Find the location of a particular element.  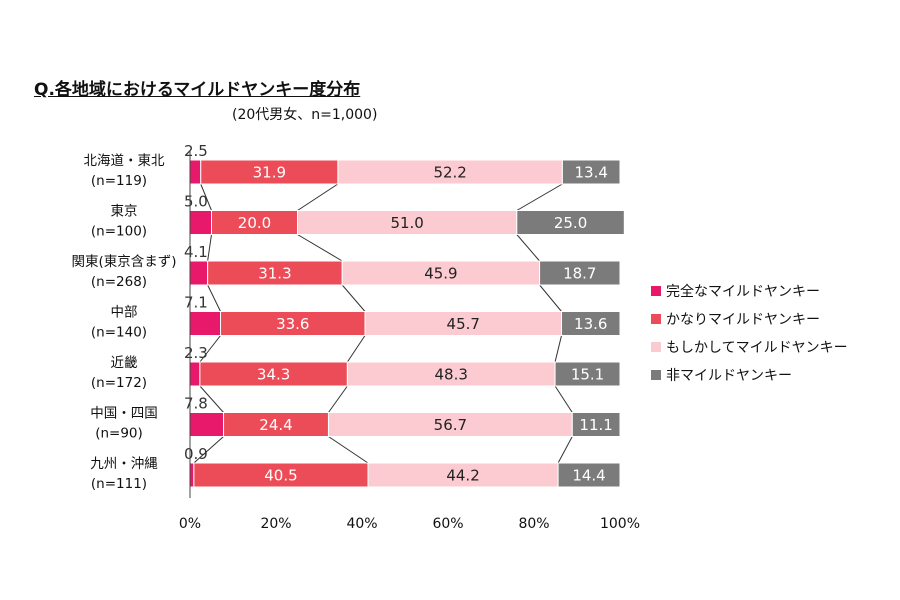

data-label: 15.1 is located at coordinates (587, 375).